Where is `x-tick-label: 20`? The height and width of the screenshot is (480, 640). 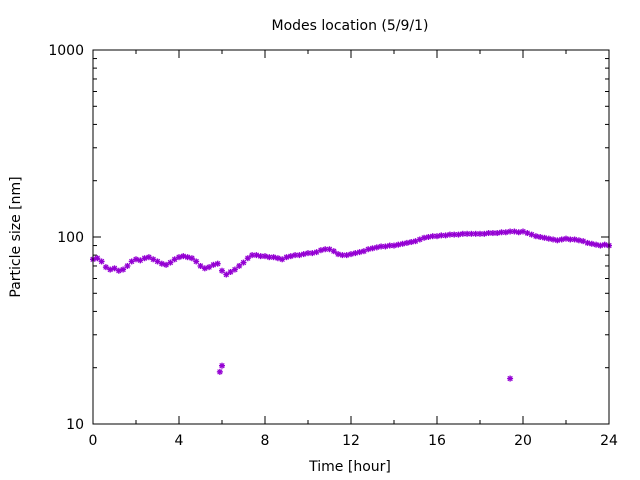 x-tick-label: 20 is located at coordinates (523, 441).